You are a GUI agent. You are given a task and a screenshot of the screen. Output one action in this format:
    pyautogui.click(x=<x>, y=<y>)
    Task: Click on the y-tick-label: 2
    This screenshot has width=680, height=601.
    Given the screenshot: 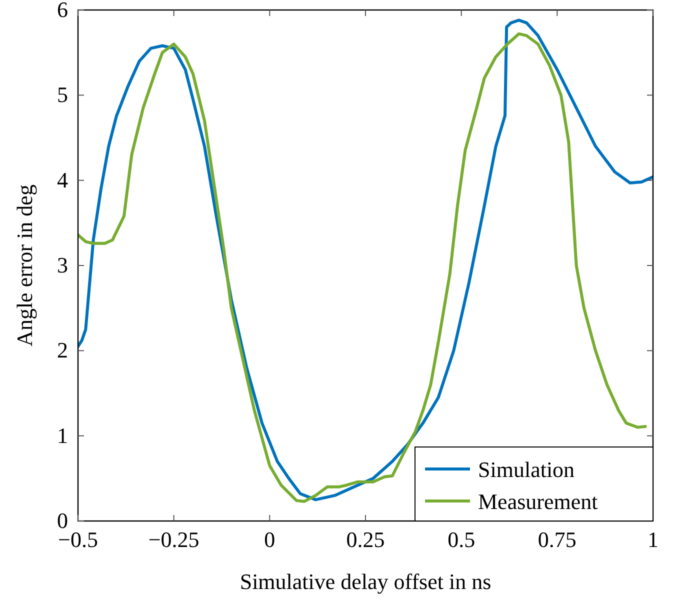 What is the action you would take?
    pyautogui.click(x=62, y=350)
    